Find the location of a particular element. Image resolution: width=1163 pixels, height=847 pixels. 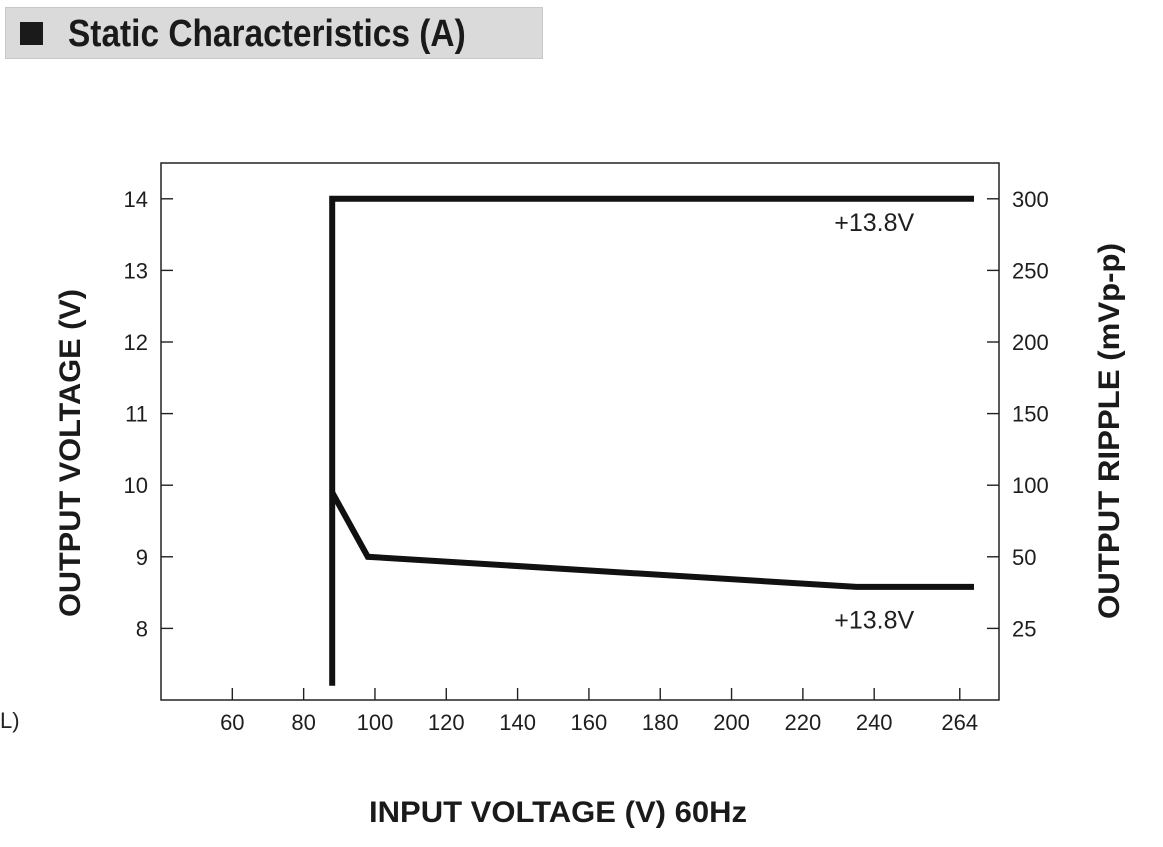

y2-tick-label: 200 is located at coordinates (1030, 342).